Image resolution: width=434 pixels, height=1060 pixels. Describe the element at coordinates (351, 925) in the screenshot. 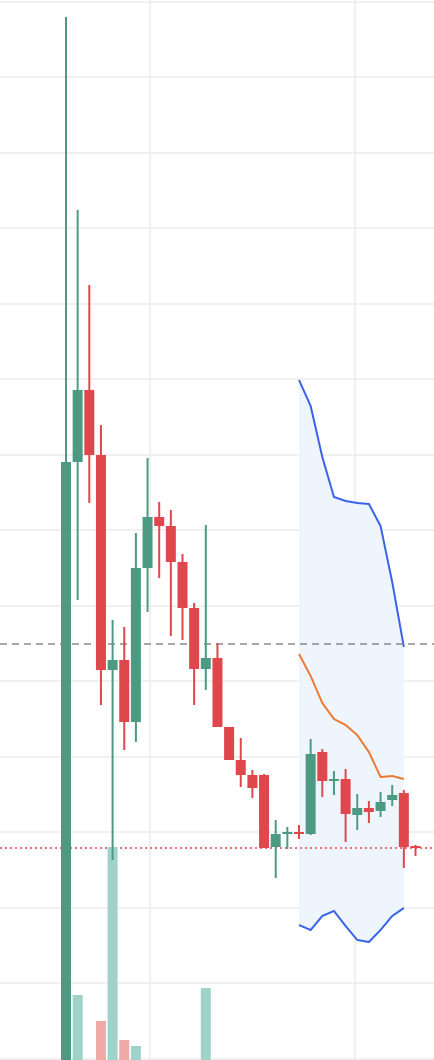

I see `band-lower-line` at that location.